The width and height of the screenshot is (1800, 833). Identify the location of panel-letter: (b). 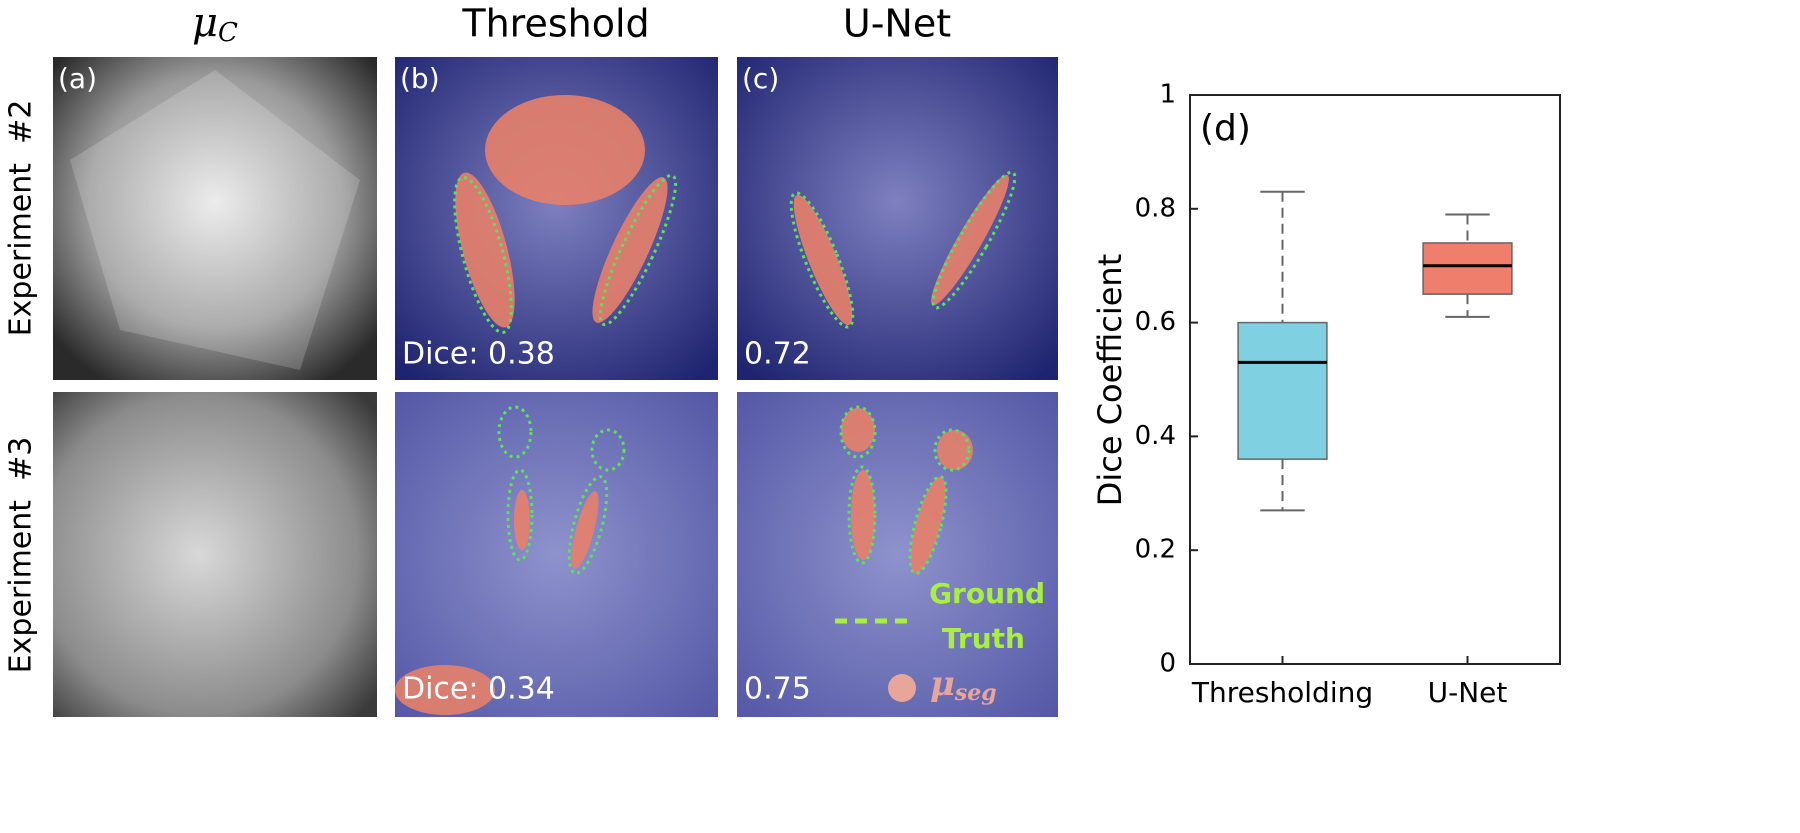
(420, 78).